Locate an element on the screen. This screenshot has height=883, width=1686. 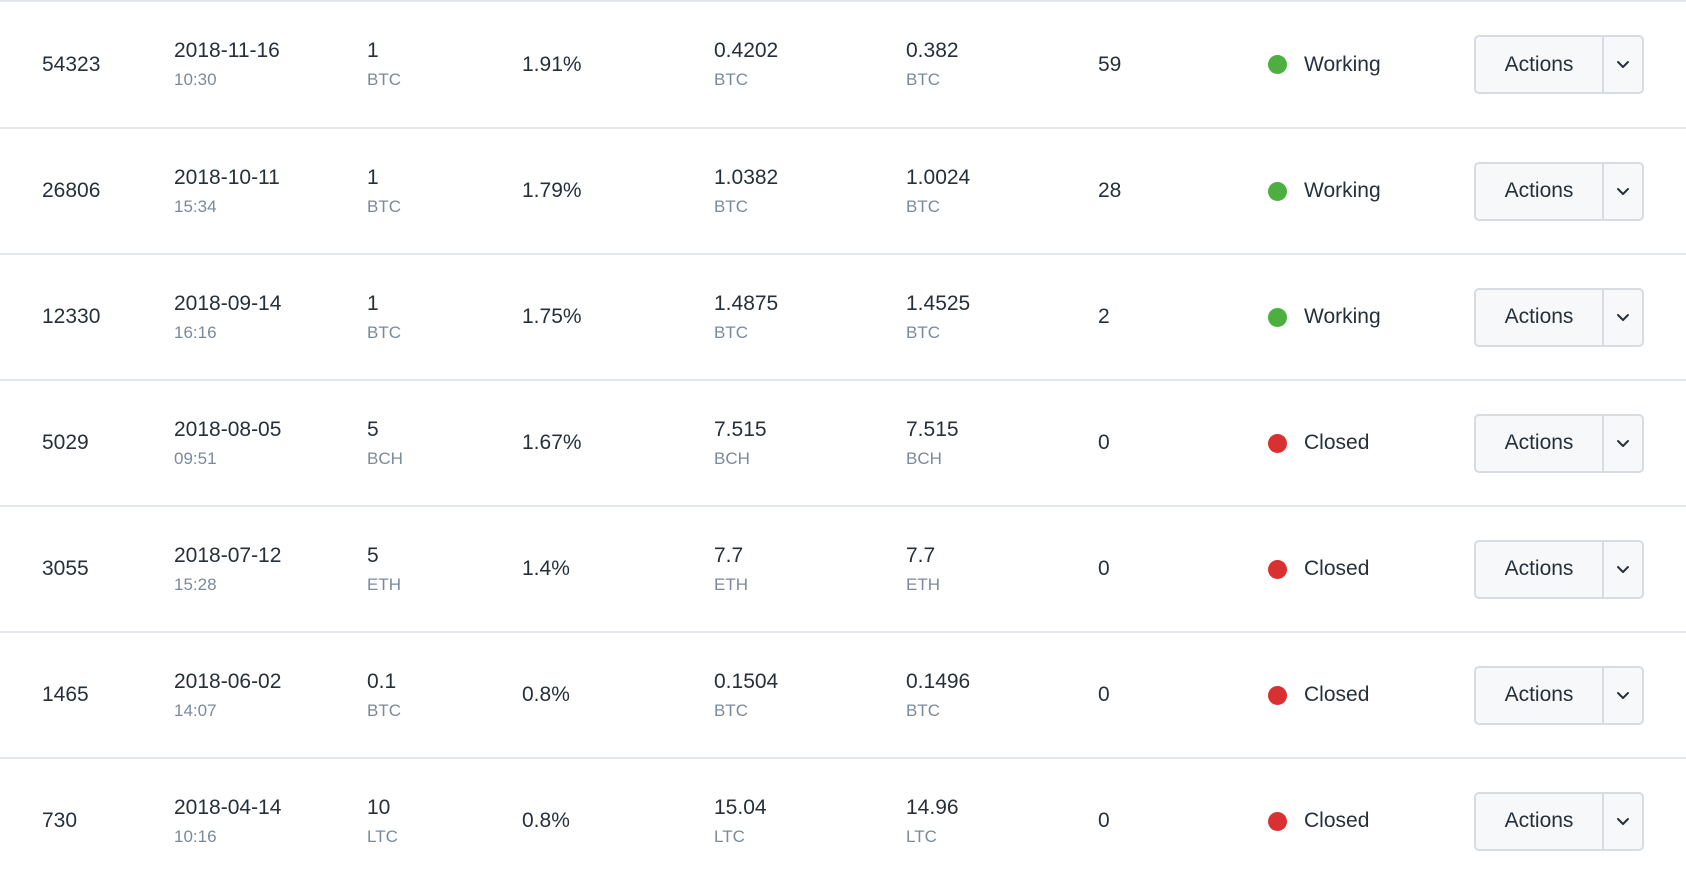
count-cell: 28 is located at coordinates (1109, 191).